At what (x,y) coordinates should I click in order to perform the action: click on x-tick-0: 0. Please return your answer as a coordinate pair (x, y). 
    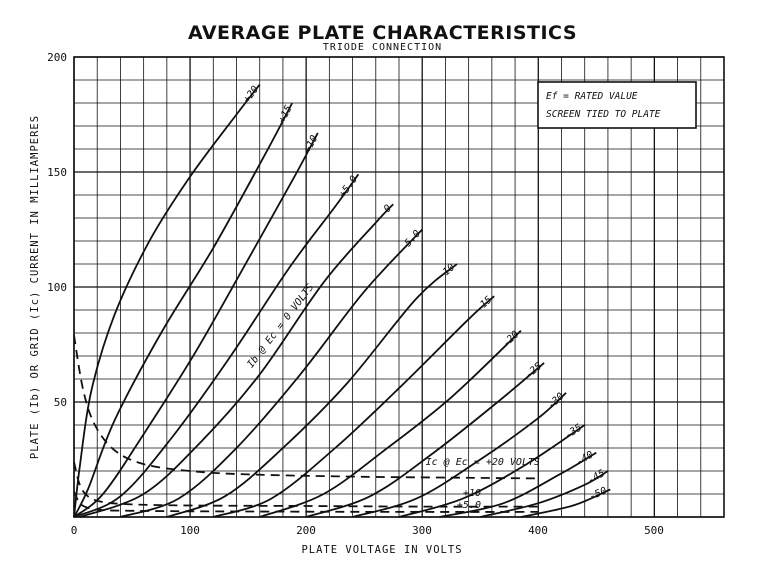
    Looking at the image, I should click on (74, 530).